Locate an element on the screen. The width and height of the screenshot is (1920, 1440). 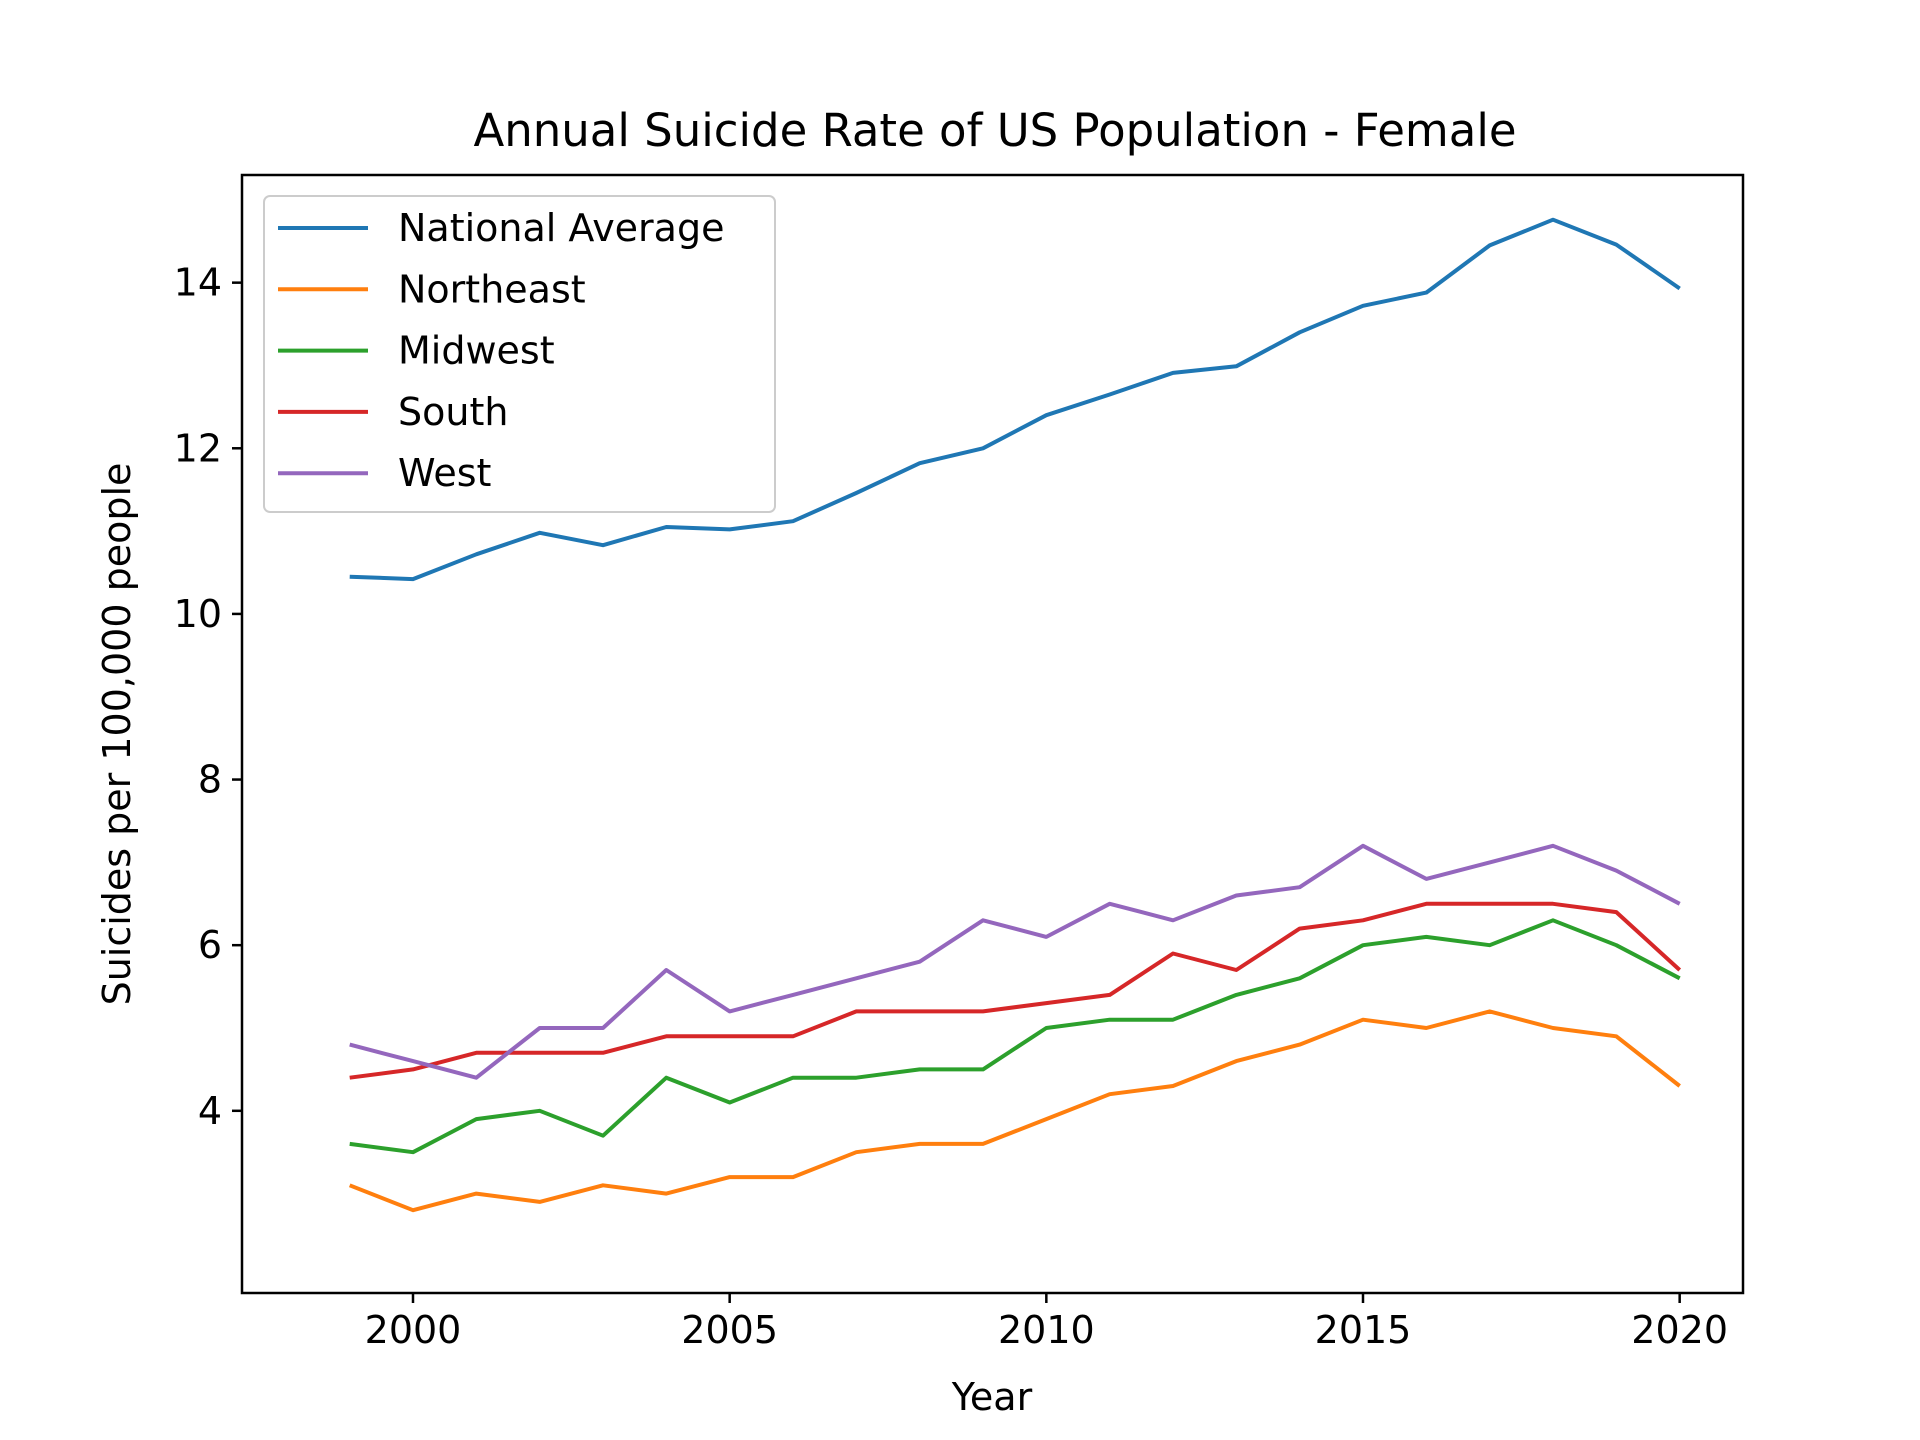
legend-label-1: Northeast is located at coordinates (492, 289).